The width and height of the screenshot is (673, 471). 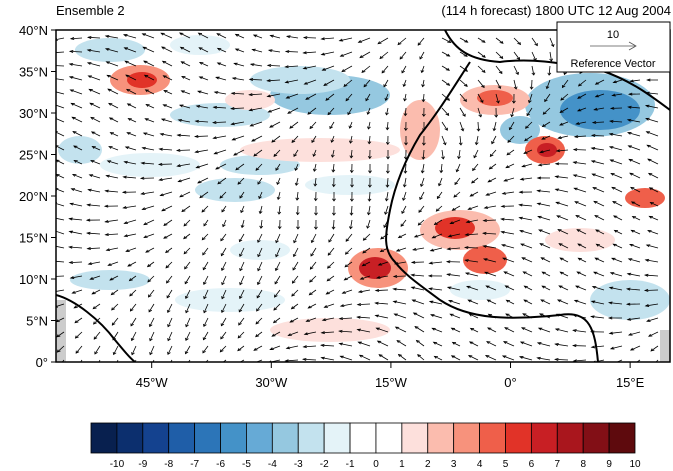 I want to click on colorbar-label: -10, so click(x=117, y=464).